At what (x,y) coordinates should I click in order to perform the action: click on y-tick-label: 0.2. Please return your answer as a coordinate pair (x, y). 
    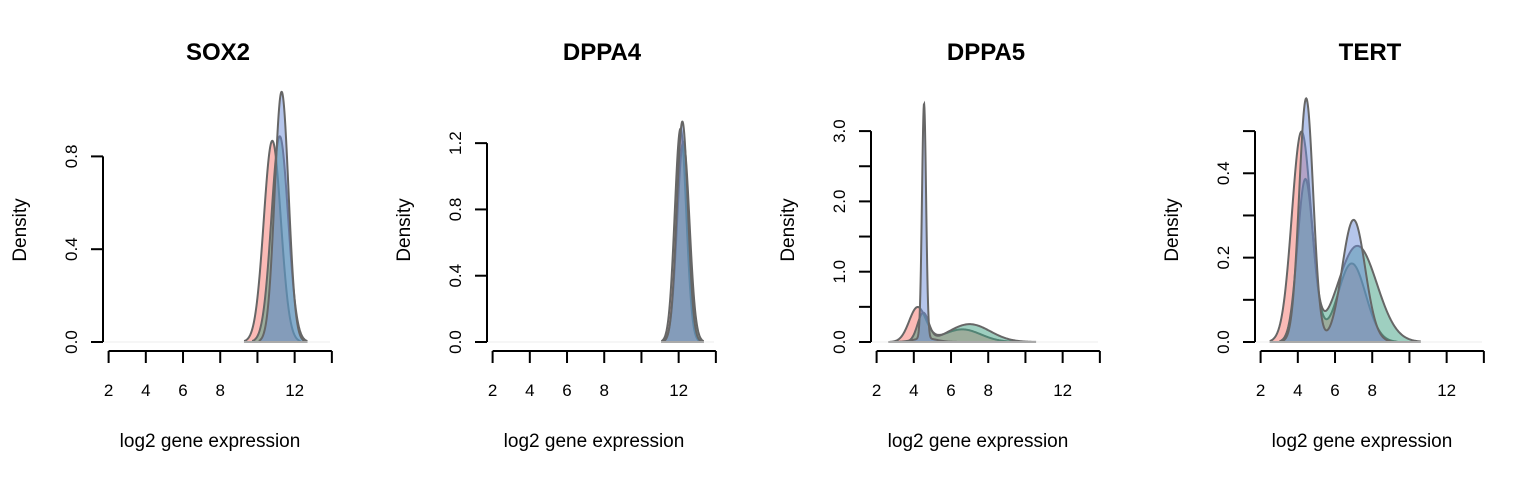
    Looking at the image, I should click on (1223, 258).